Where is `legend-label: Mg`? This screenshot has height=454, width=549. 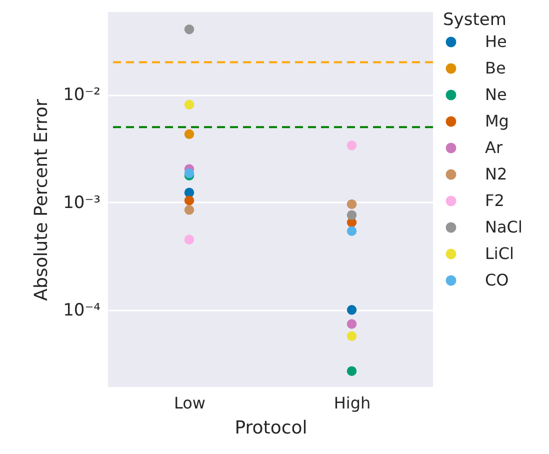 legend-label: Mg is located at coordinates (497, 121).